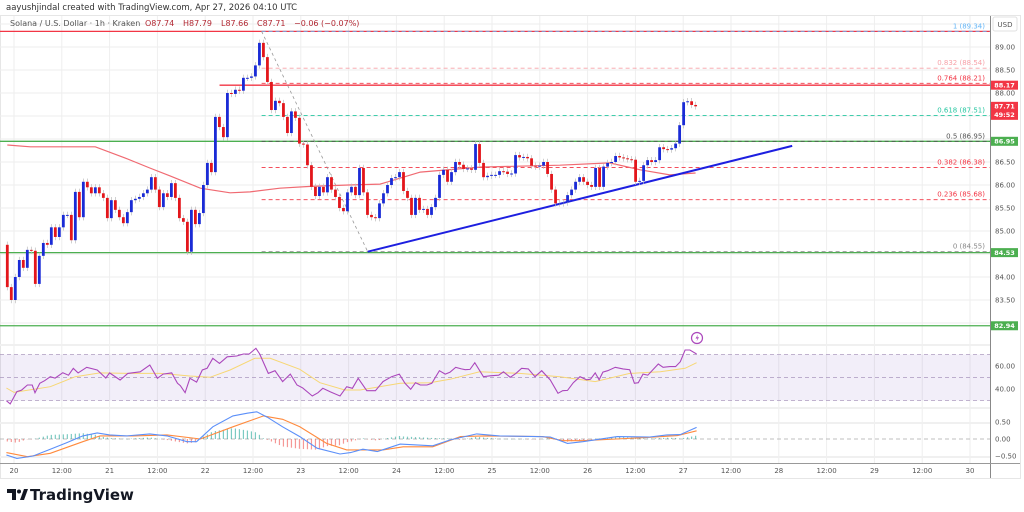  What do you see at coordinates (351, 403) in the screenshot?
I see `indicators` at bounding box center [351, 403].